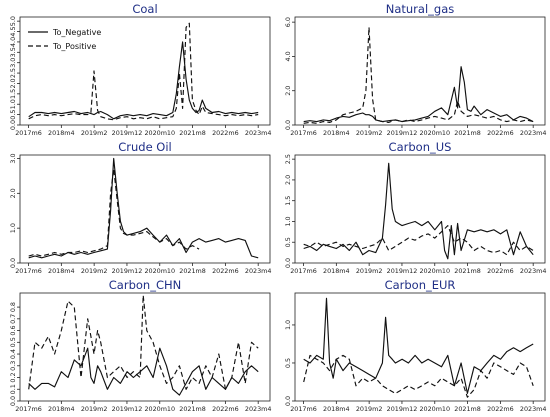 Image resolution: width=550 pixels, height=417 pixels. I want to click on y-tick-label: 0.6, so click(13, 330).